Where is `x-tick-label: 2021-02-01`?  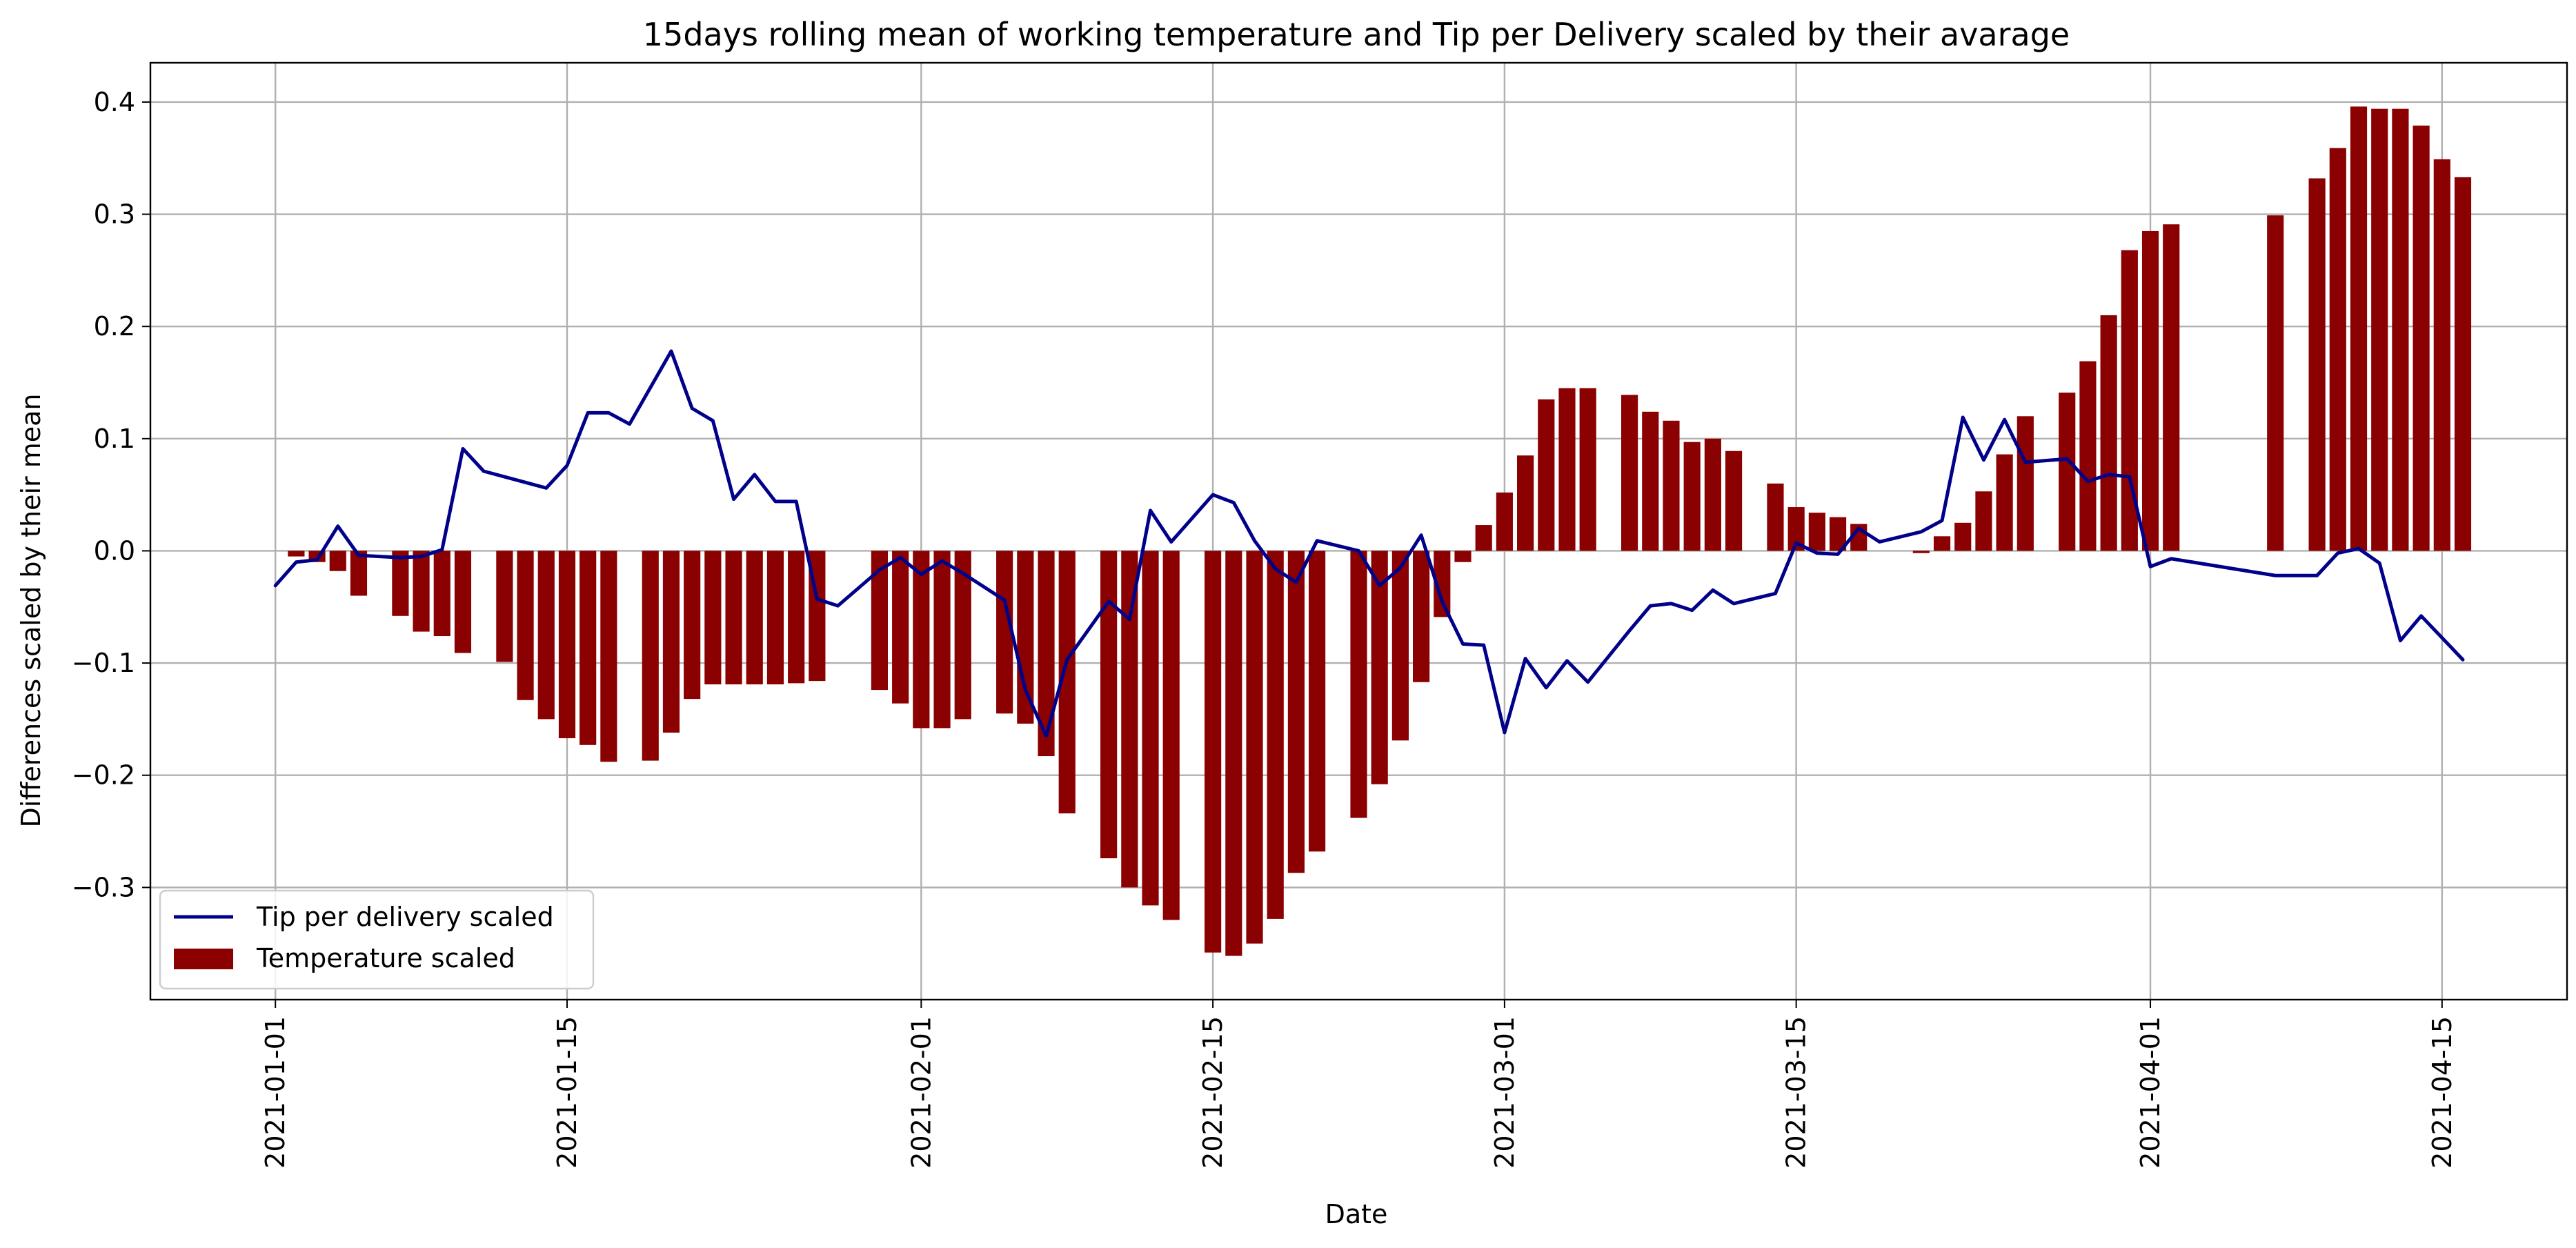
x-tick-label: 2021-02-01 is located at coordinates (921, 1092).